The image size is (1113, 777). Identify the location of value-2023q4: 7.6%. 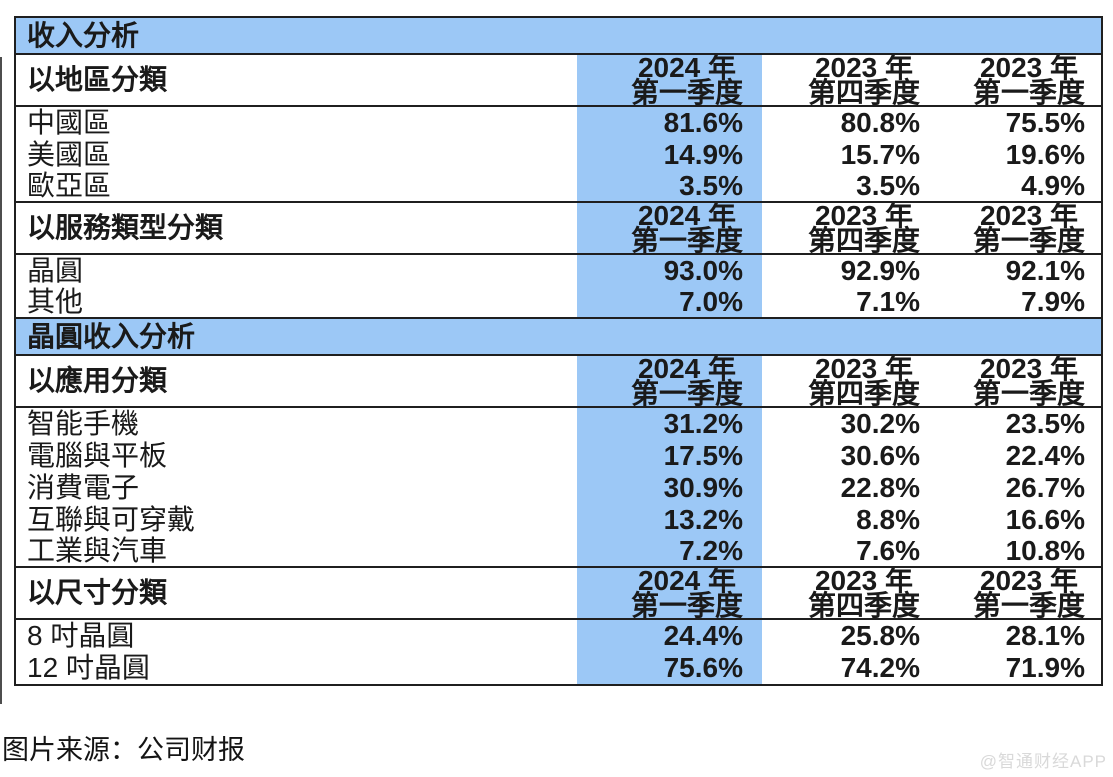
(888, 551).